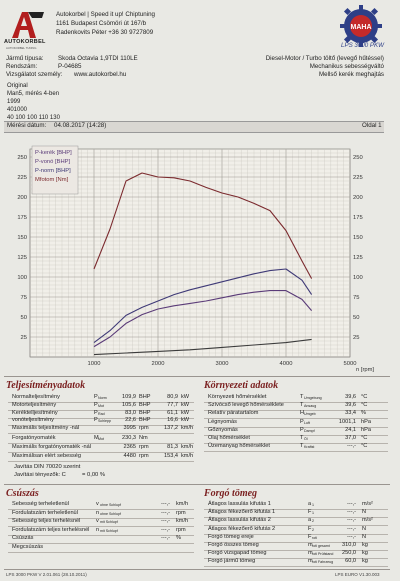 The height and width of the screenshot is (581, 400). What do you see at coordinates (129, 455) in the screenshot?
I see `value-primary: 4480` at bounding box center [129, 455].